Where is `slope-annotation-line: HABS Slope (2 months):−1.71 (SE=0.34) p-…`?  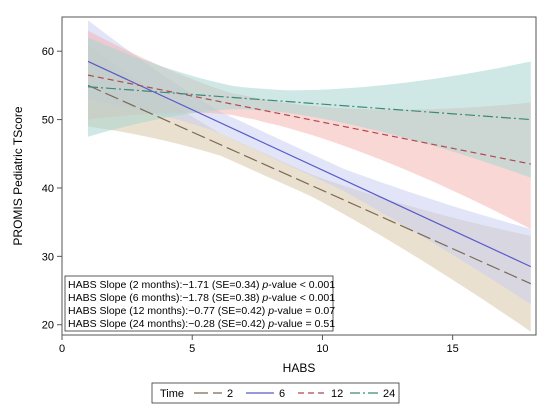 slope-annotation-line: HABS Slope (2 months):−1.71 (SE=0.34) p-… is located at coordinates (201, 285).